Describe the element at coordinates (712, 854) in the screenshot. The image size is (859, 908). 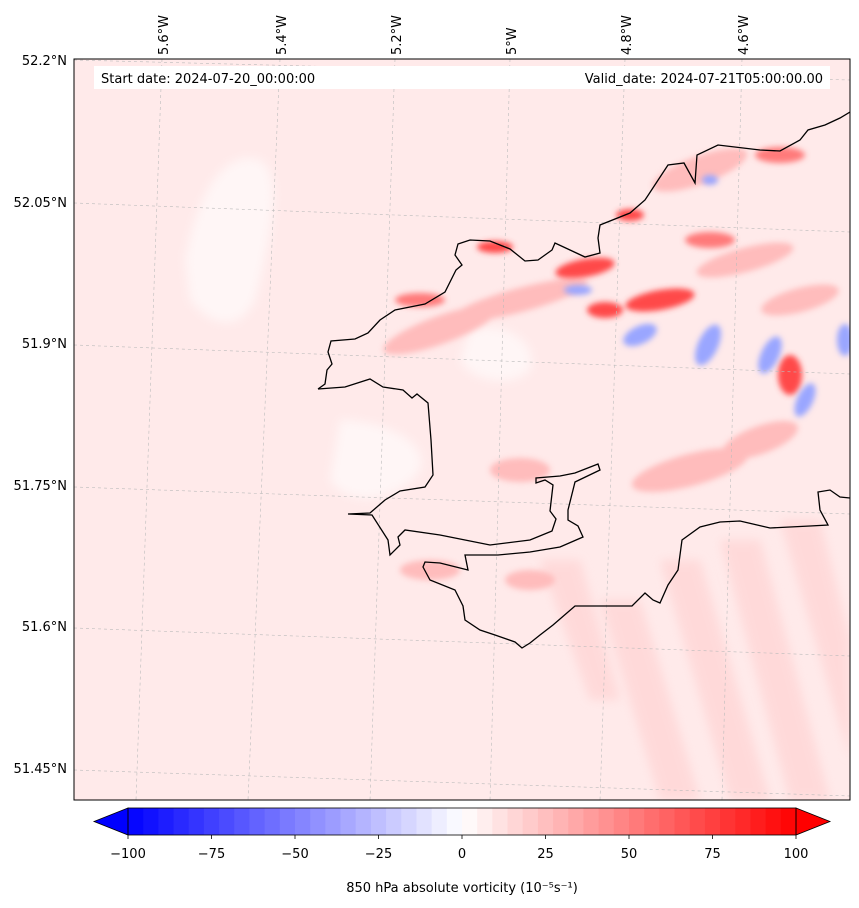
I see `colorbar-tick-label: 75` at that location.